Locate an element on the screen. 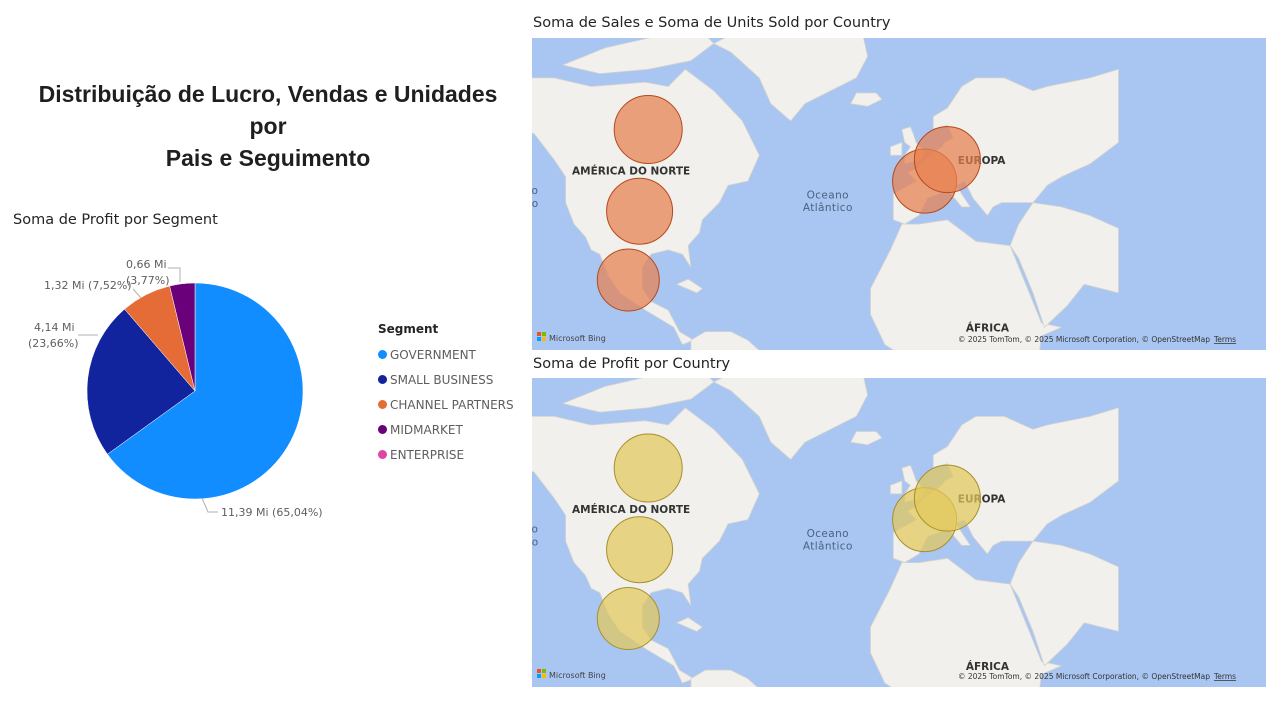  pie-leader-government is located at coordinates (209, 505).